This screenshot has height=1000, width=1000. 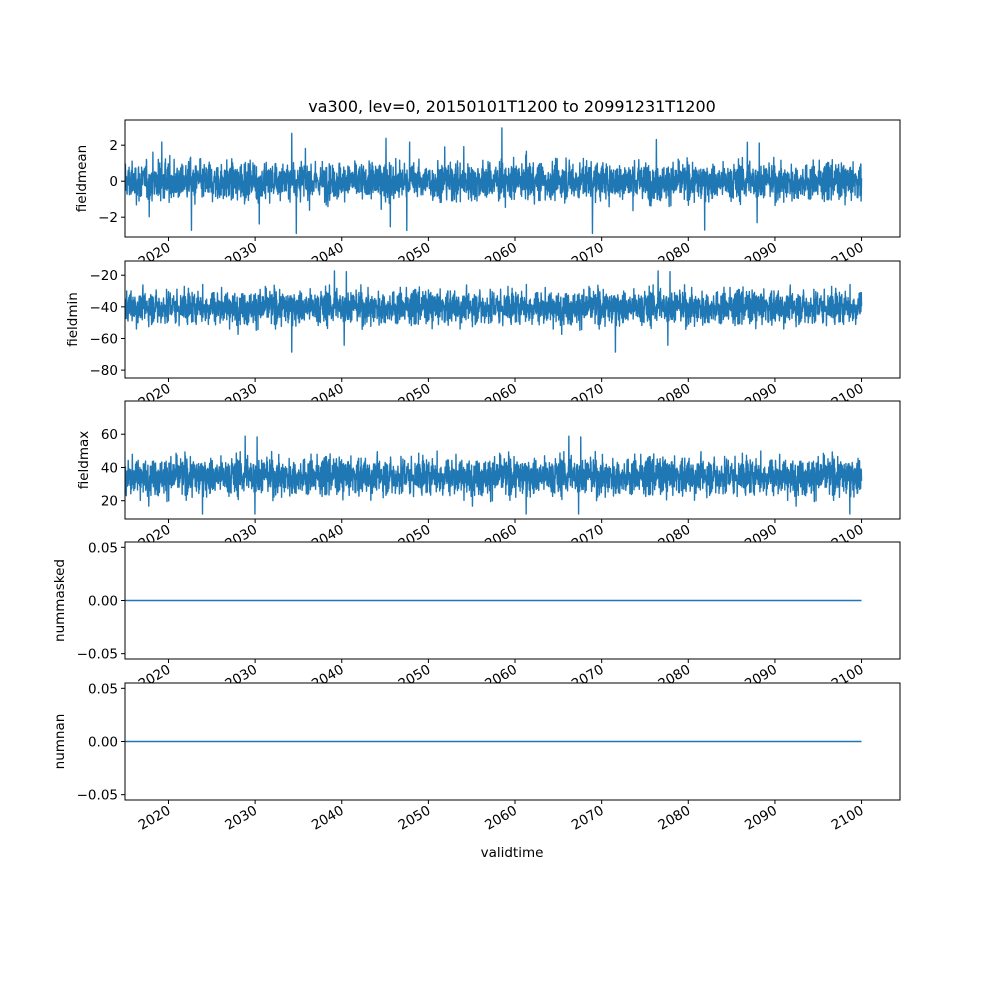 I want to click on fieldmax-axes-background, so click(x=512, y=460).